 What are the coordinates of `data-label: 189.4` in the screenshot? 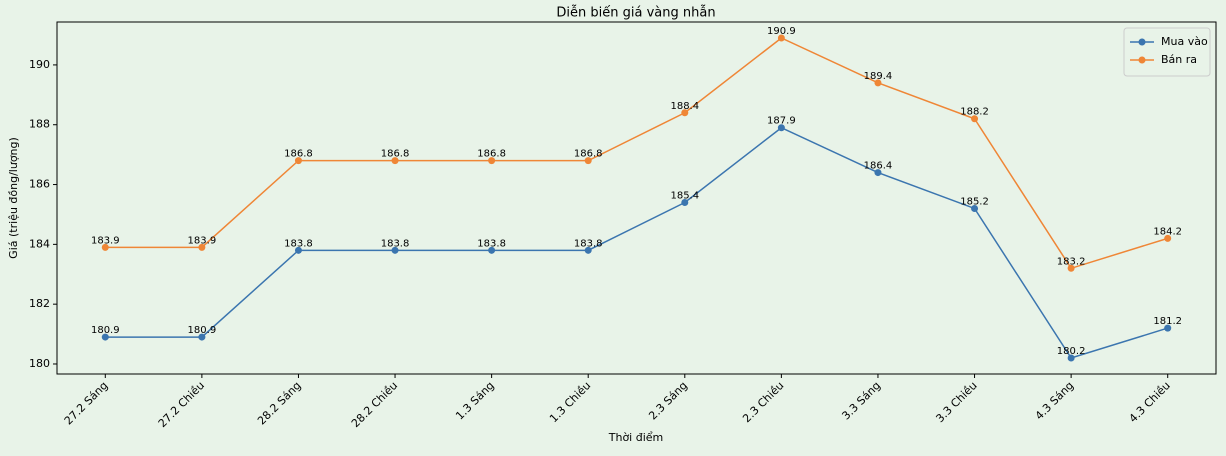 It's located at (878, 76).